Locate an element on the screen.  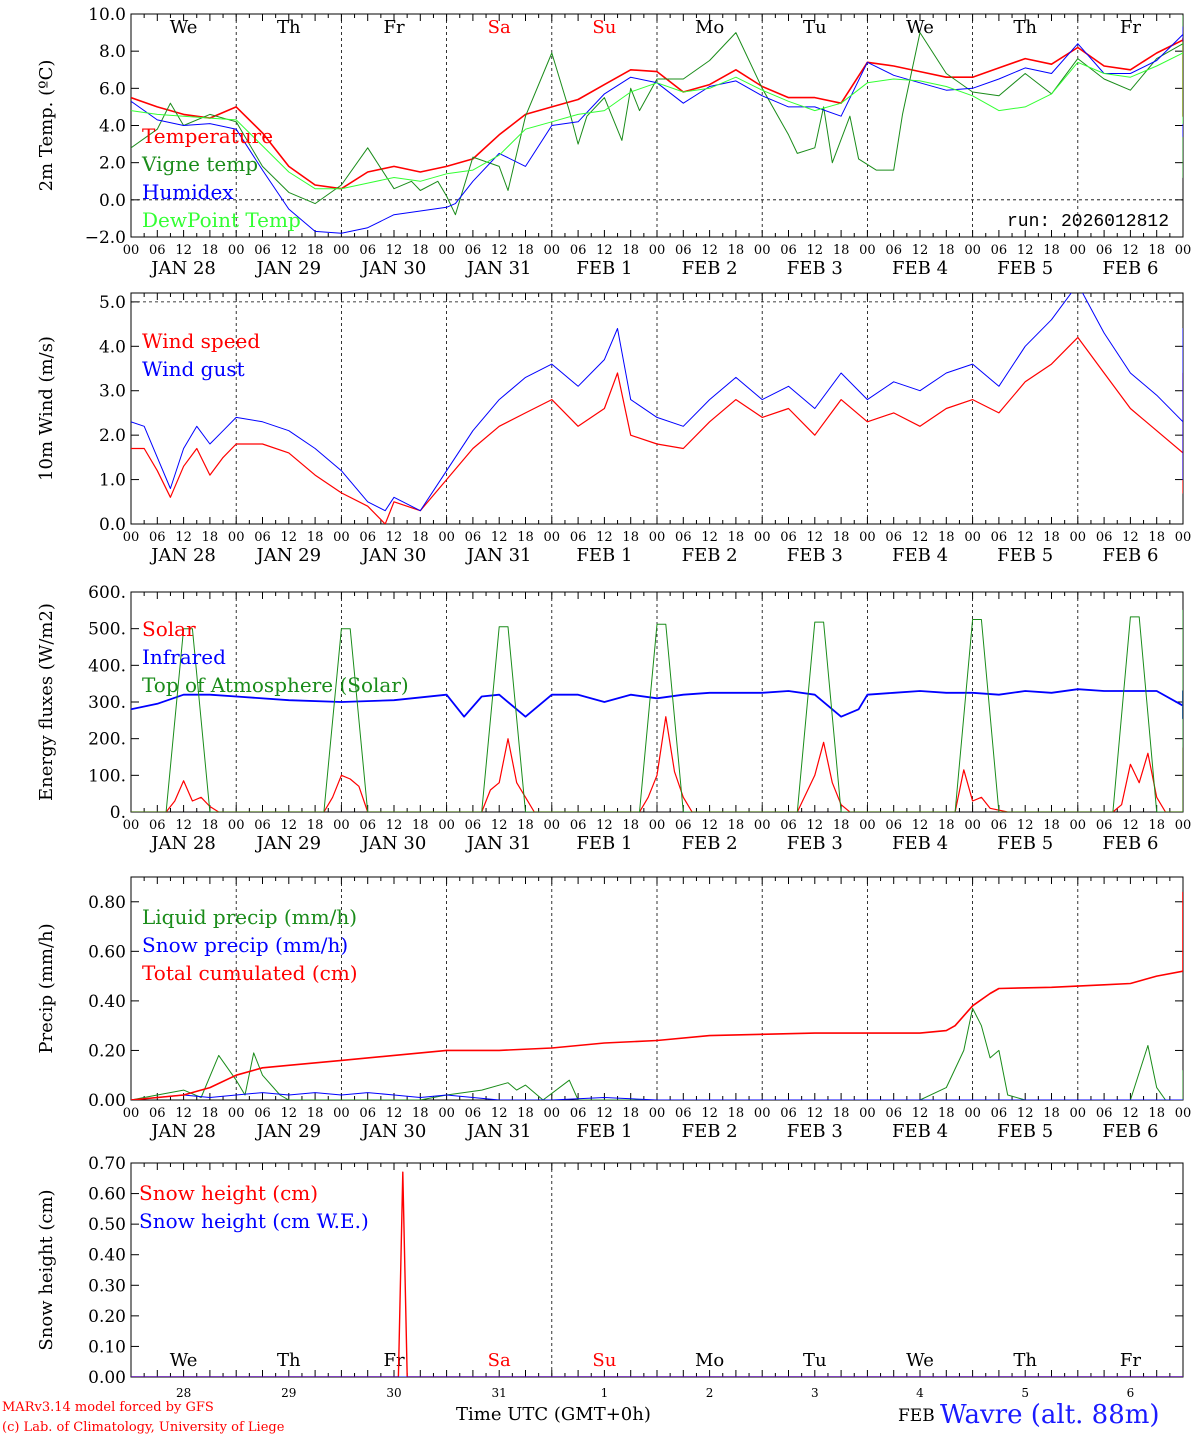
series-line-total-cumulated-cm is located at coordinates (657, 995).